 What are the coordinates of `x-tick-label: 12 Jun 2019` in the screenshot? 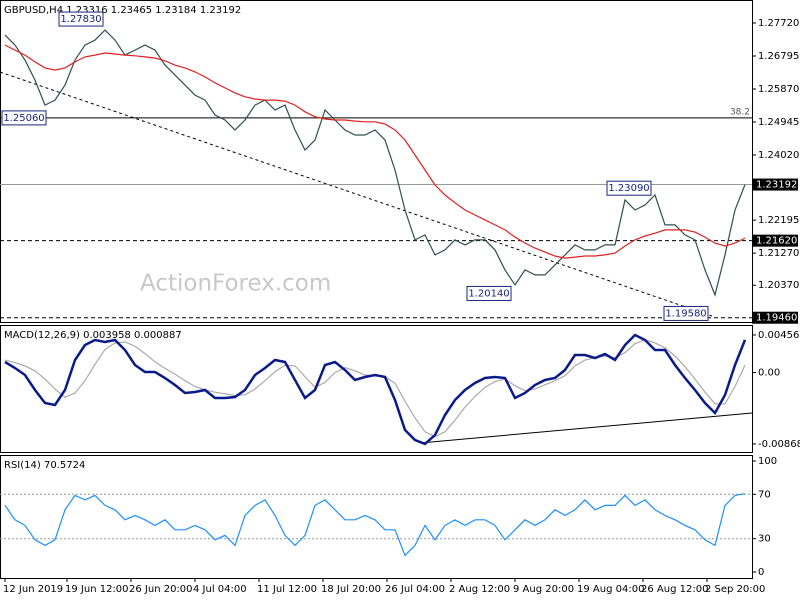 It's located at (33, 589).